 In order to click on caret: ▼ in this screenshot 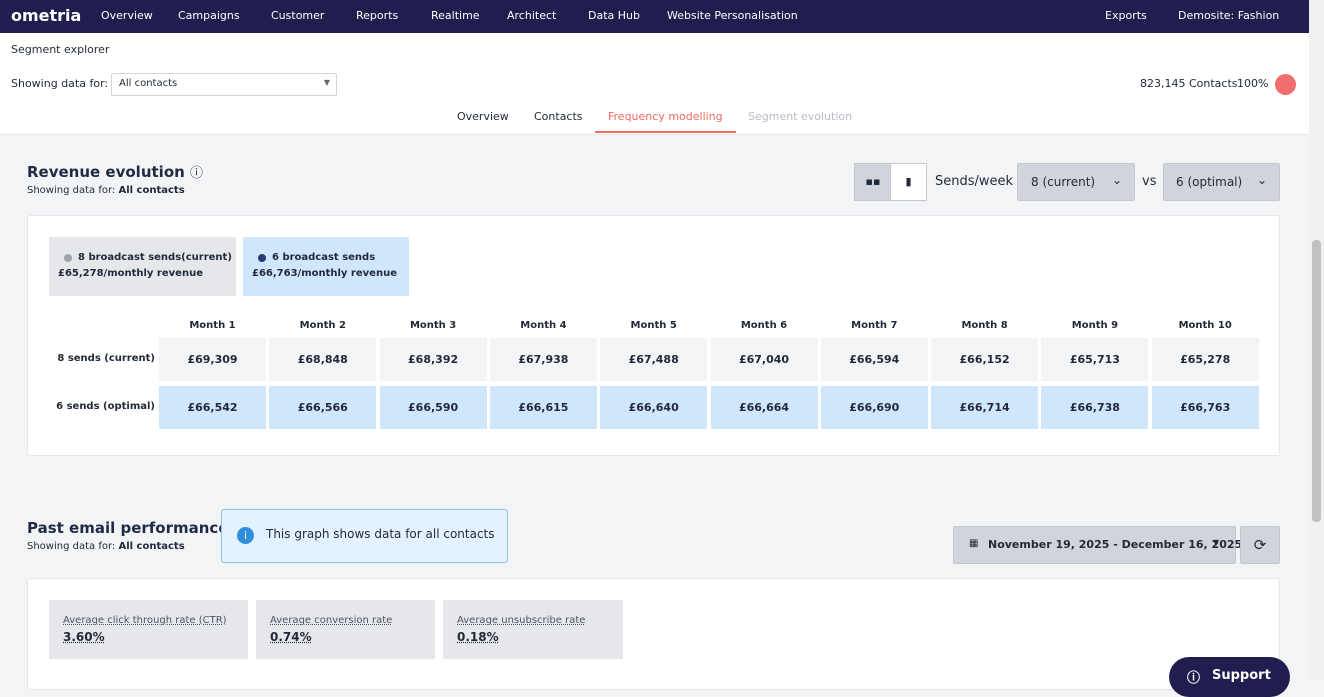, I will do `click(1215, 542)`.